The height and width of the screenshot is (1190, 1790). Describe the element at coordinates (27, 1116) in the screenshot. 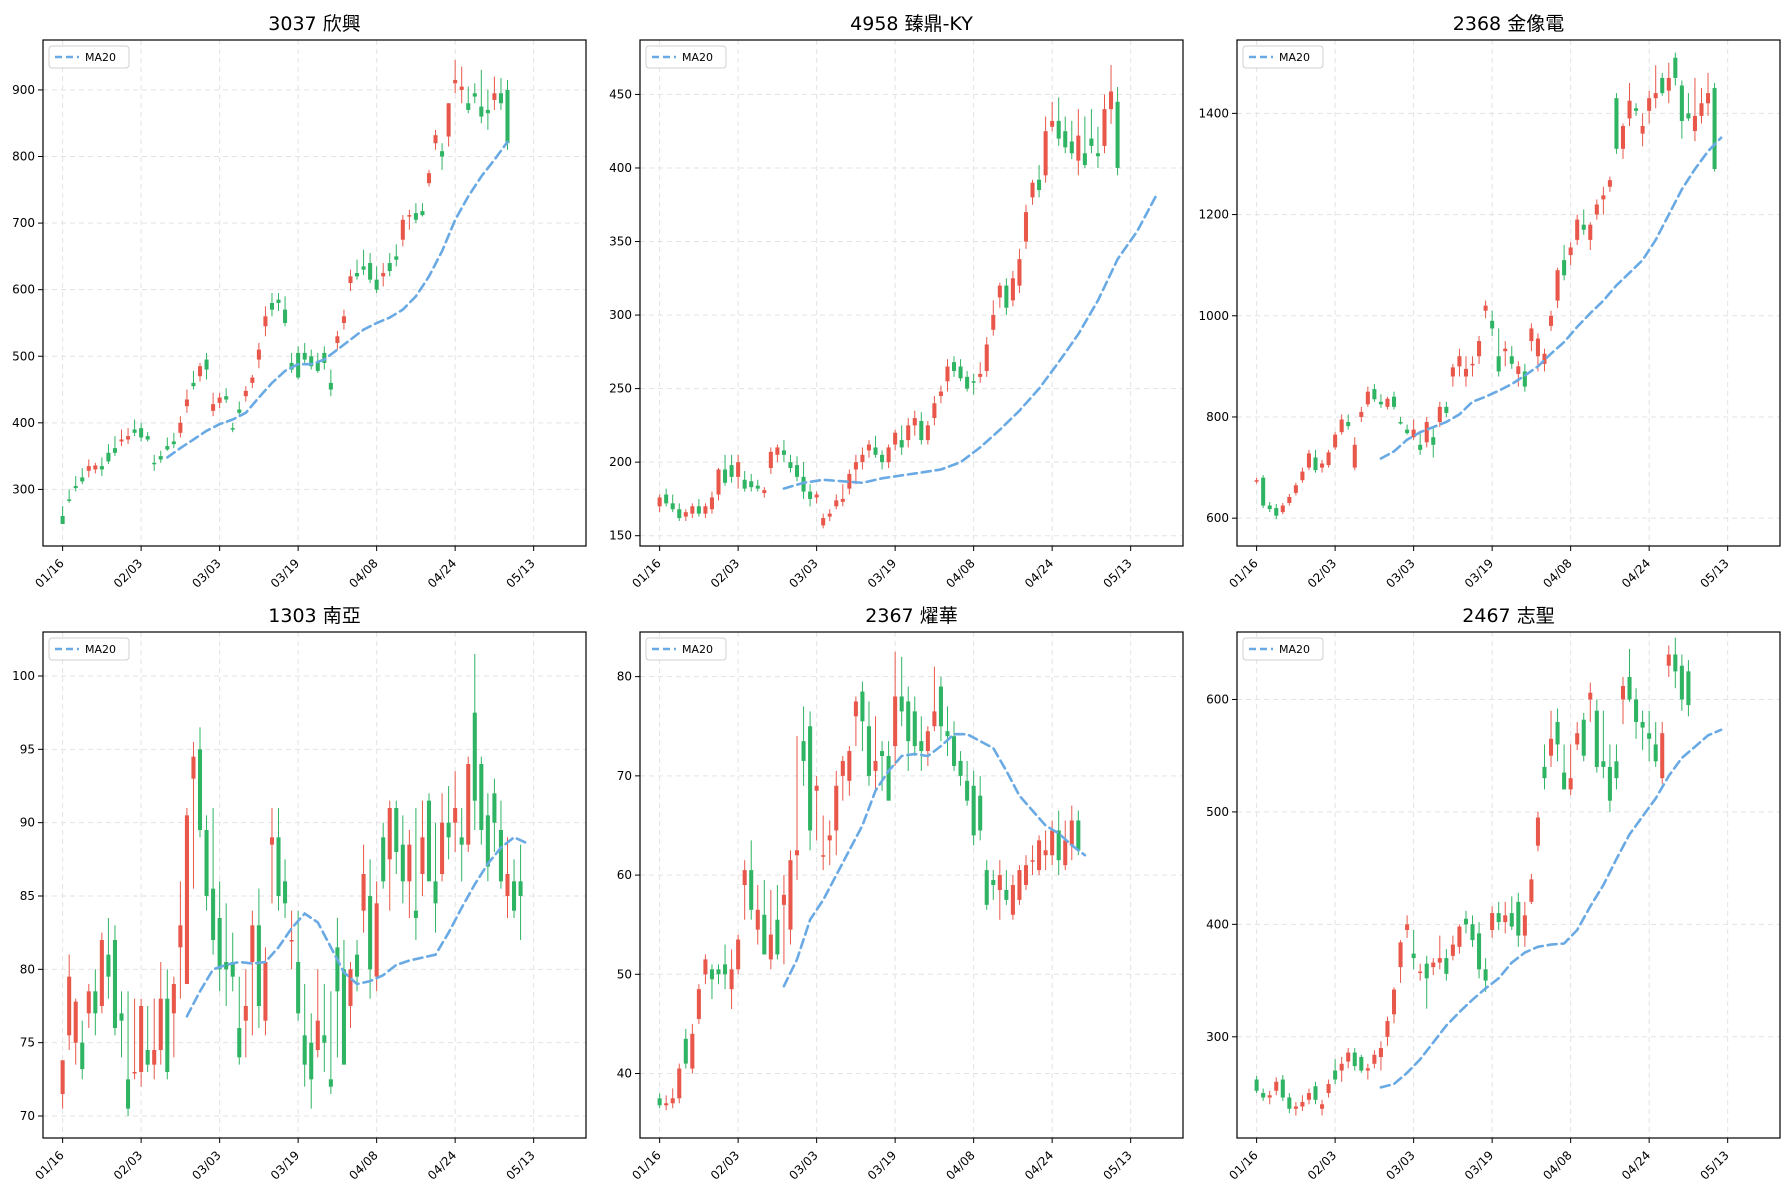

I see `y-tick-label: 70` at that location.